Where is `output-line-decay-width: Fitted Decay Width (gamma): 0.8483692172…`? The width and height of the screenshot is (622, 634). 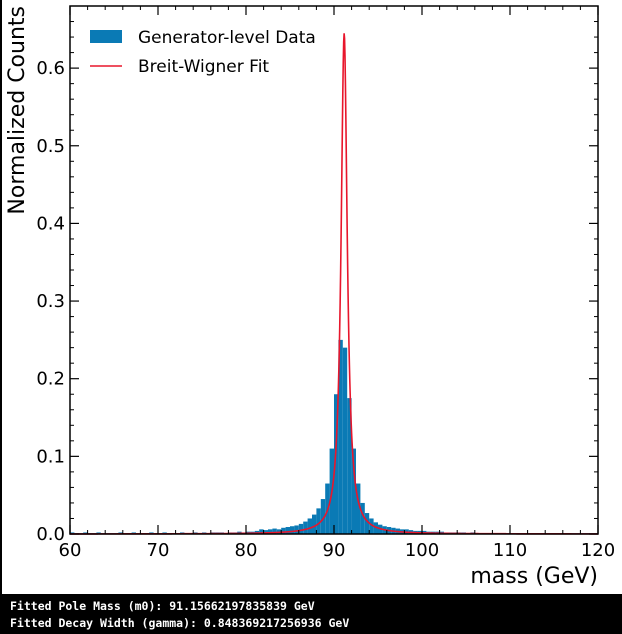
output-line-decay-width: Fitted Decay Width (gamma): 0.8483692172… is located at coordinates (180, 623).